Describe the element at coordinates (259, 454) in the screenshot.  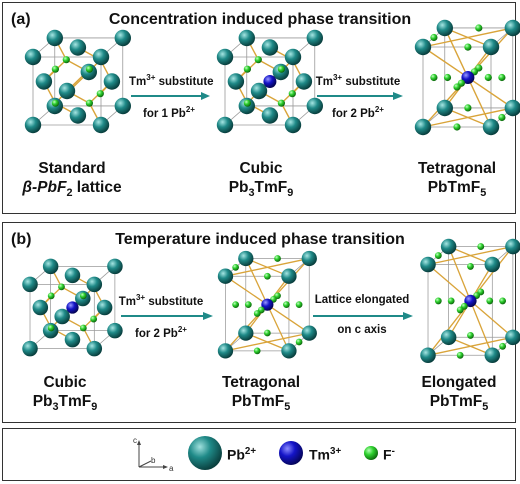
I see `legend-panel: c b a Pb2+ Tm3+ F-` at that location.